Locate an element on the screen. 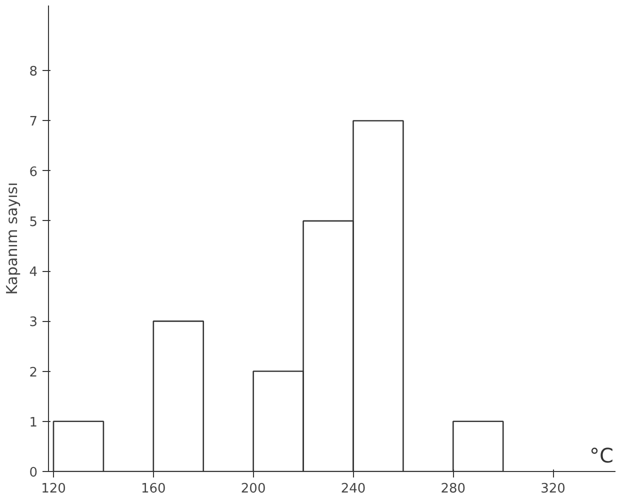 The image size is (626, 501). x-tick-label: 240 is located at coordinates (353, 489).